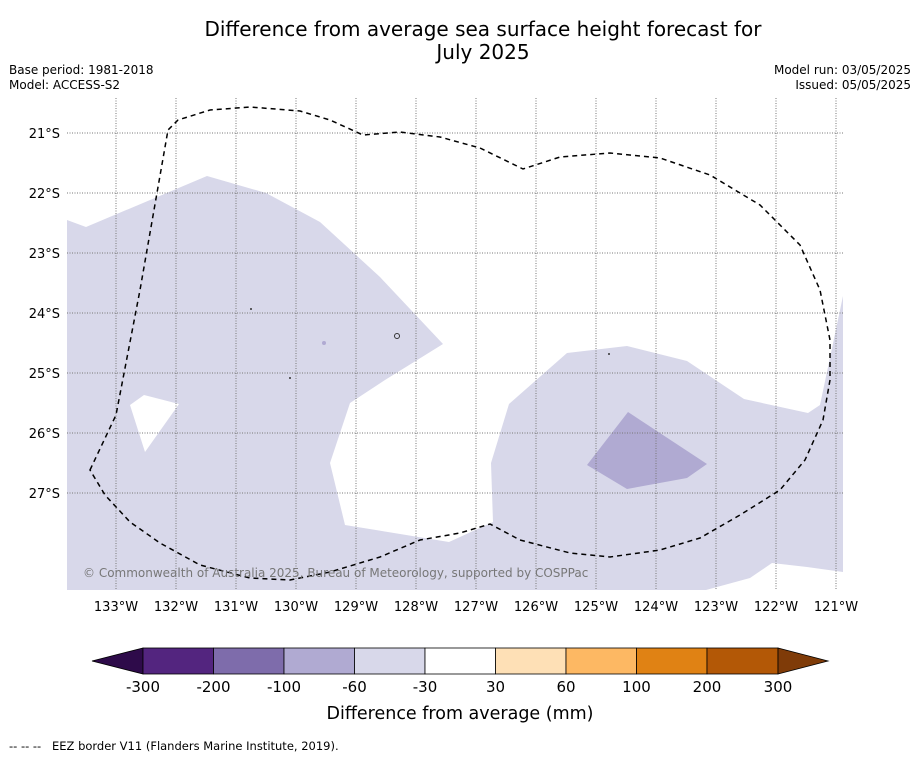 The height and width of the screenshot is (758, 919). I want to click on lat-label: 21°S, so click(44, 134).